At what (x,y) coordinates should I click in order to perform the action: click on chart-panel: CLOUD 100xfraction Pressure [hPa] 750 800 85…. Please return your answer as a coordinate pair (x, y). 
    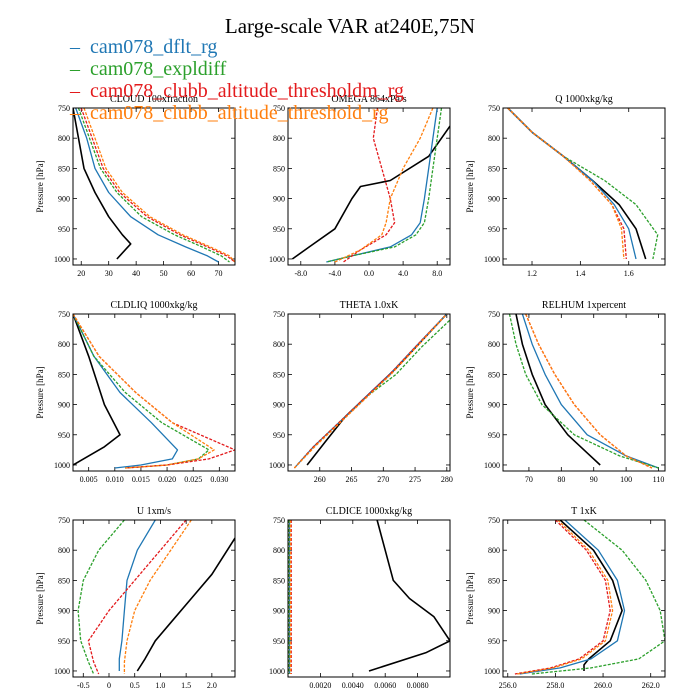
    Looking at the image, I should click on (135, 186).